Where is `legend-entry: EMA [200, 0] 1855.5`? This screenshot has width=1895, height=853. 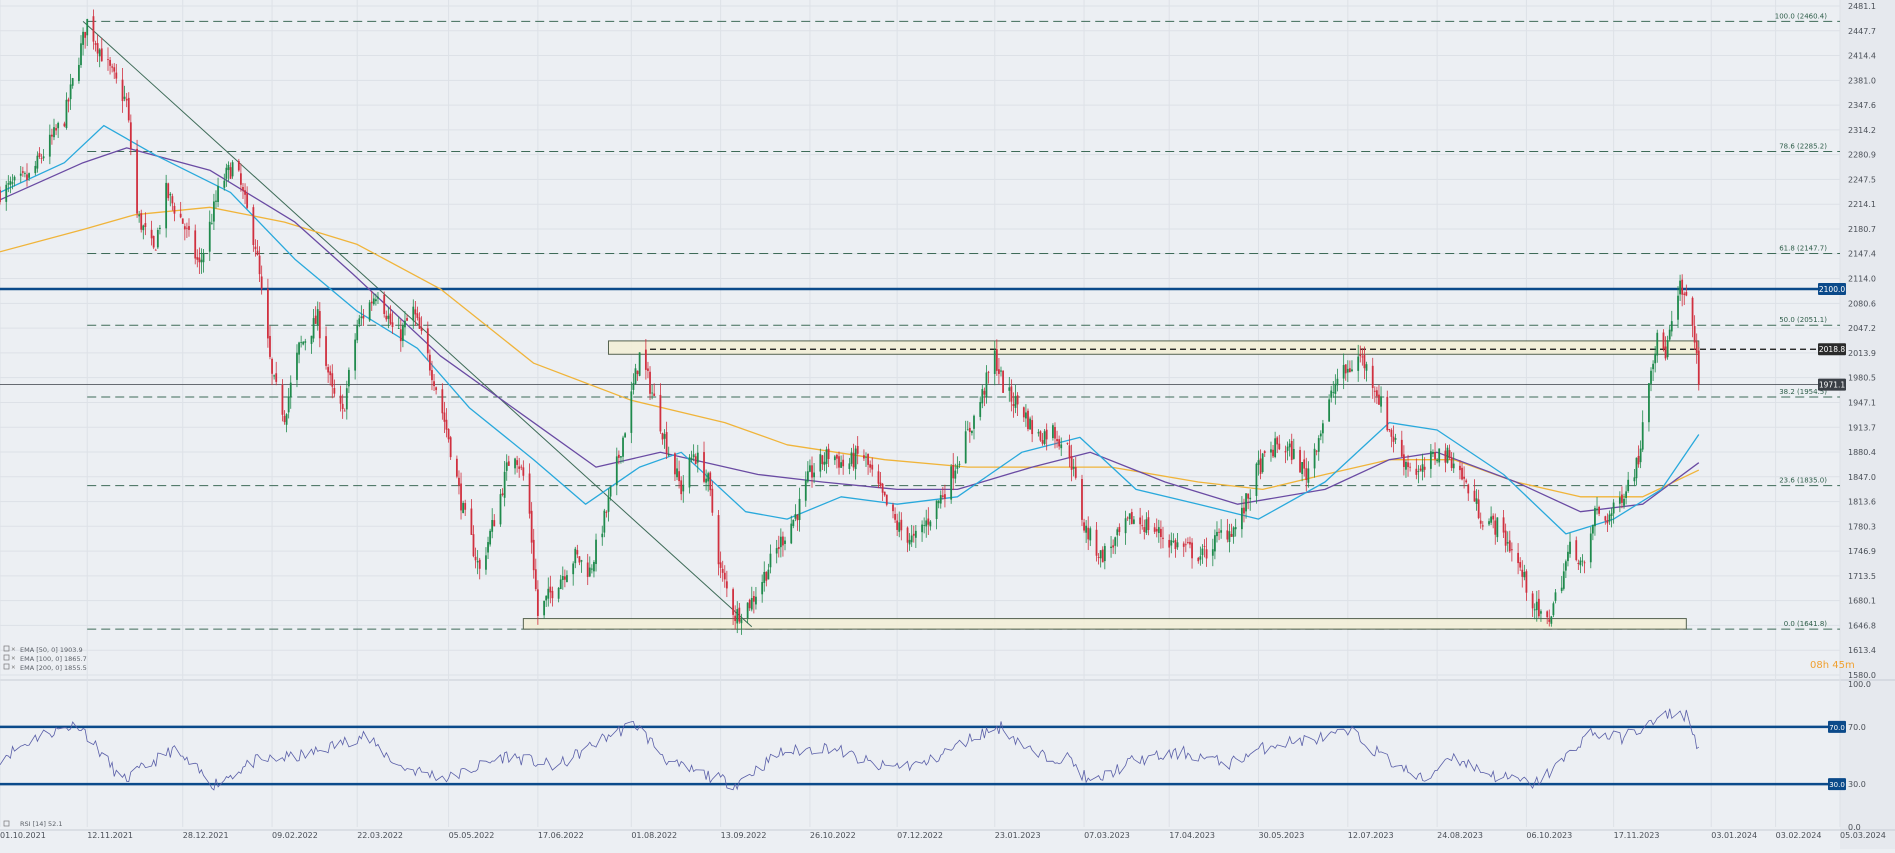
legend-entry: EMA [200, 0] 1855.5 is located at coordinates (53, 668).